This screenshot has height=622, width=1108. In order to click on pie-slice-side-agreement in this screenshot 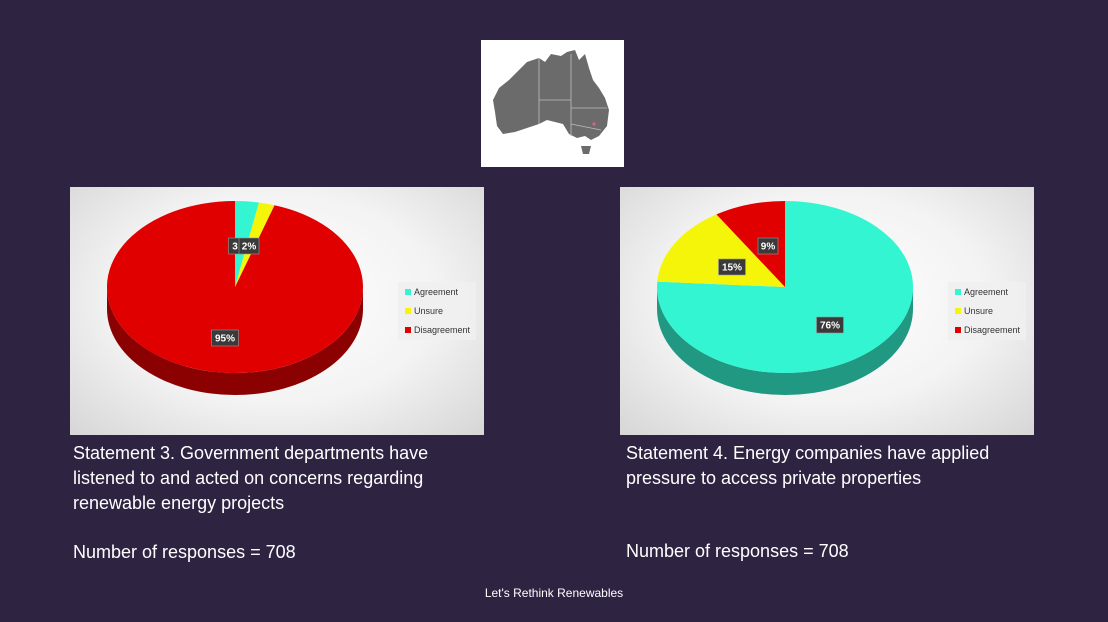, I will do `click(785, 341)`.